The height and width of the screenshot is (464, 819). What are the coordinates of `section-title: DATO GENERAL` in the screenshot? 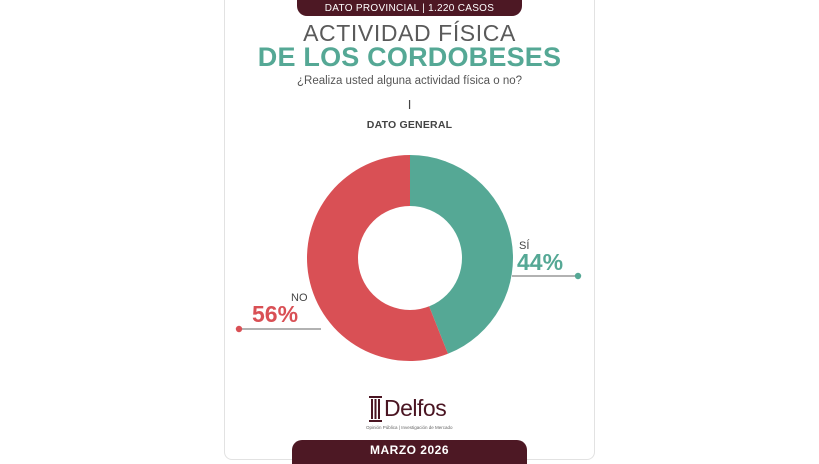 It's located at (409, 125).